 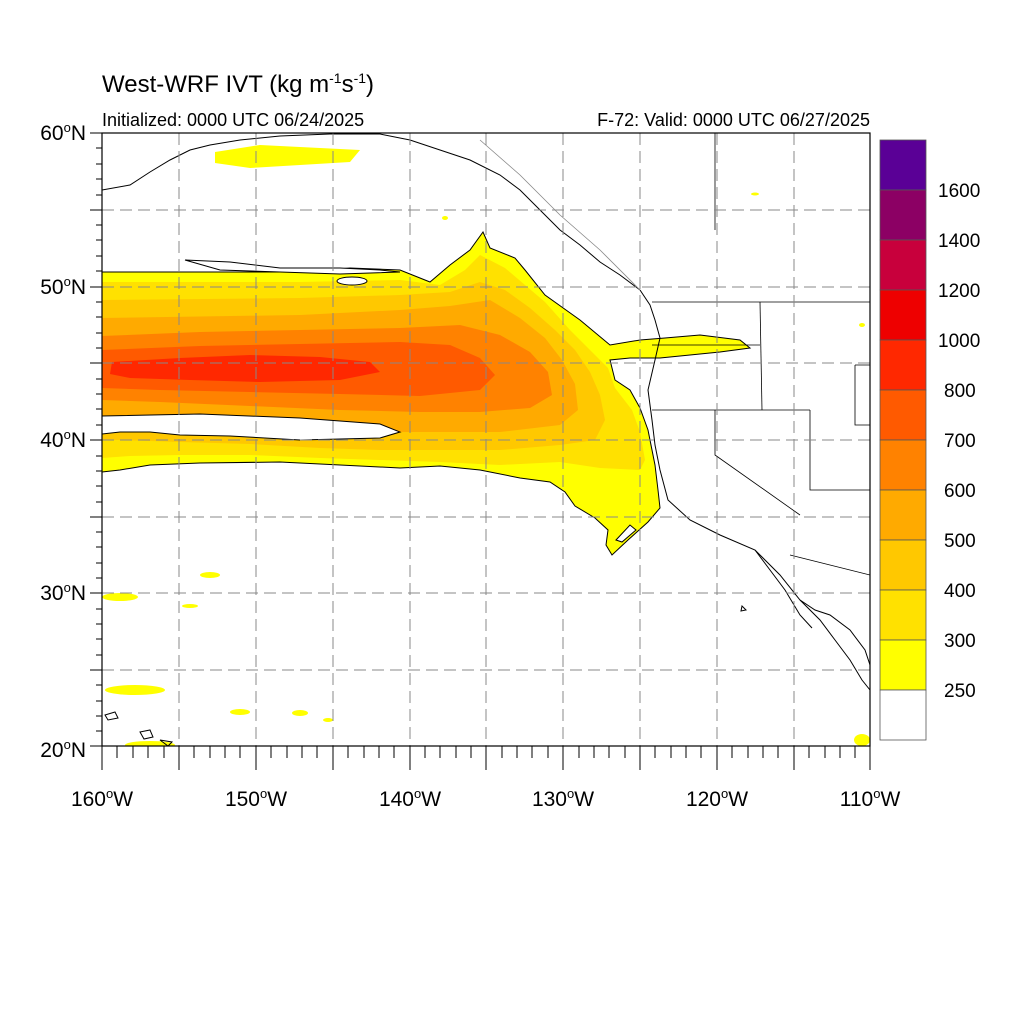 I want to click on lon-label-140w: 140oW, so click(x=410, y=798).